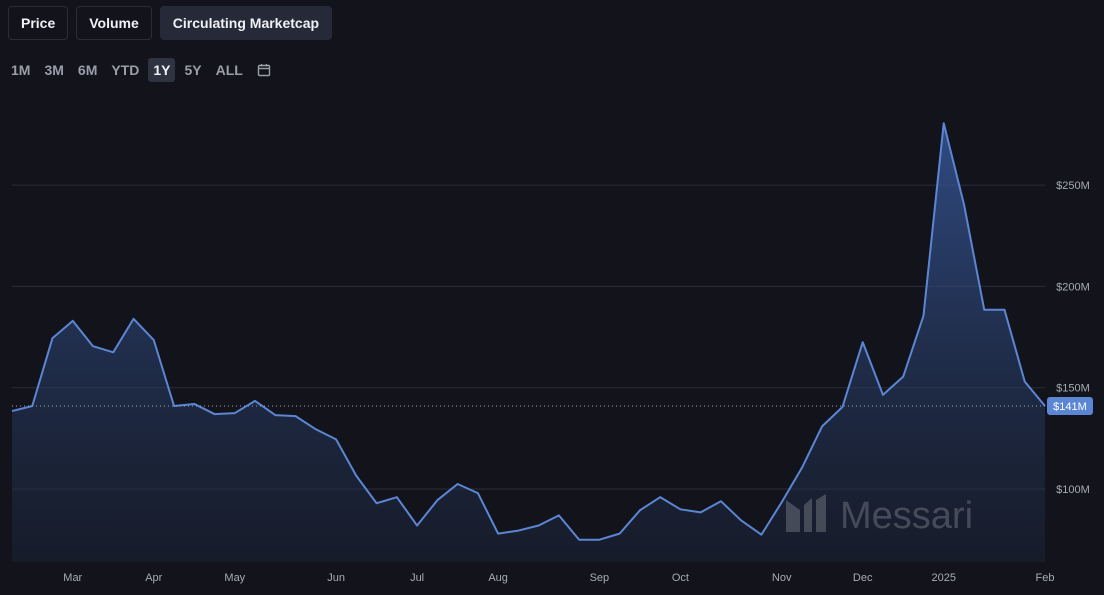  I want to click on range-button: 5Y, so click(193, 70).